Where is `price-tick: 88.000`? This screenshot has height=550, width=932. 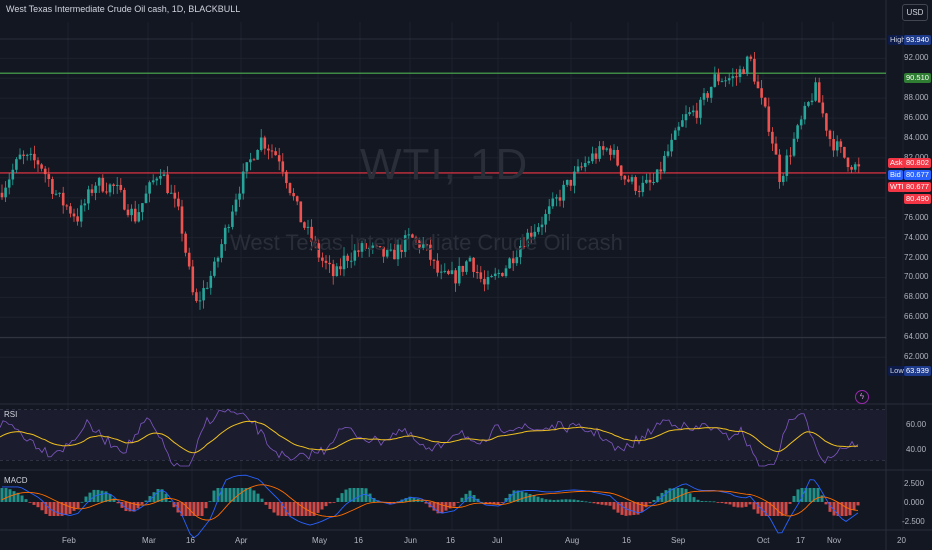 price-tick: 88.000 is located at coordinates (916, 98).